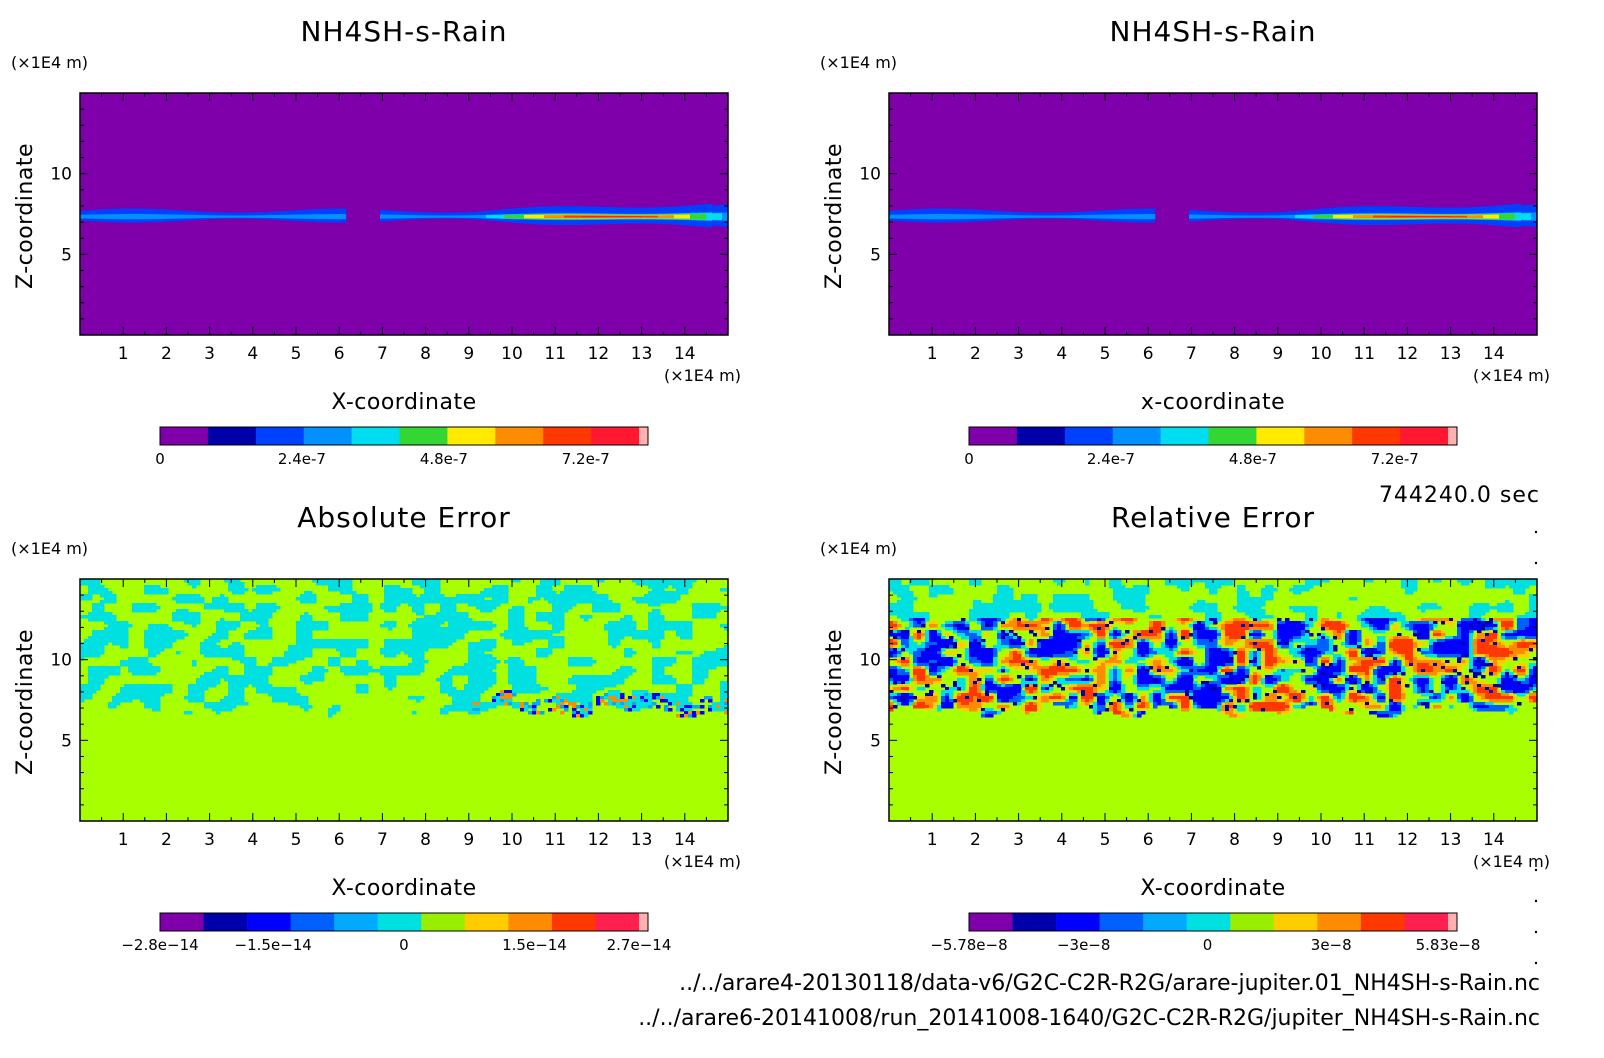  I want to click on colorbar-tick-label: 1.5e−14, so click(534, 945).